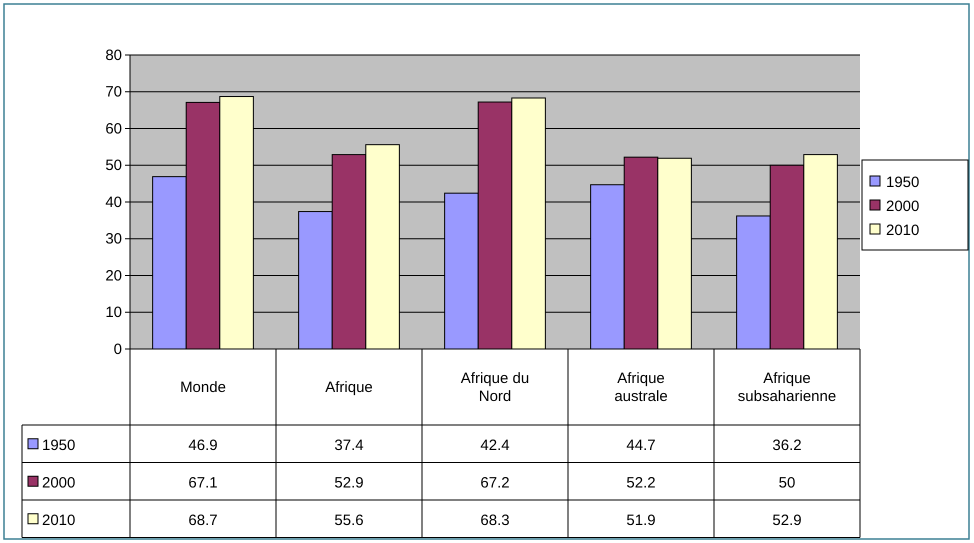  Describe the element at coordinates (349, 387) in the screenshot. I see `x-tick-label: Afrique` at that location.